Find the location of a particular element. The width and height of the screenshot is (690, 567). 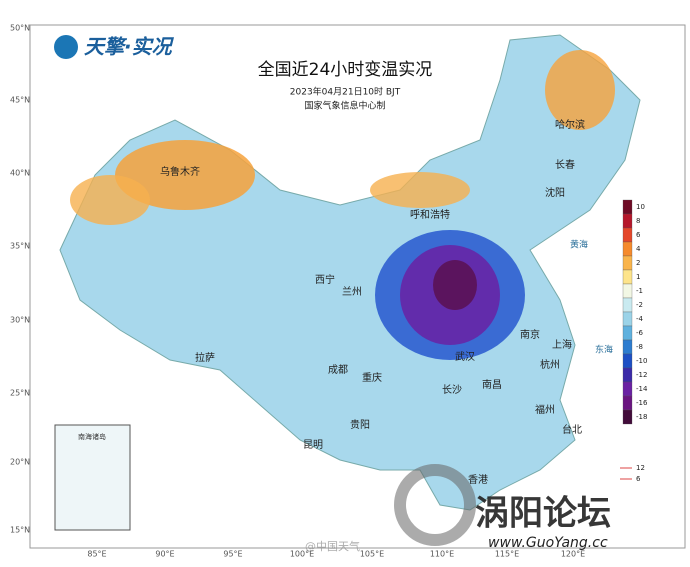

city-label: 南昌 is located at coordinates (492, 384).